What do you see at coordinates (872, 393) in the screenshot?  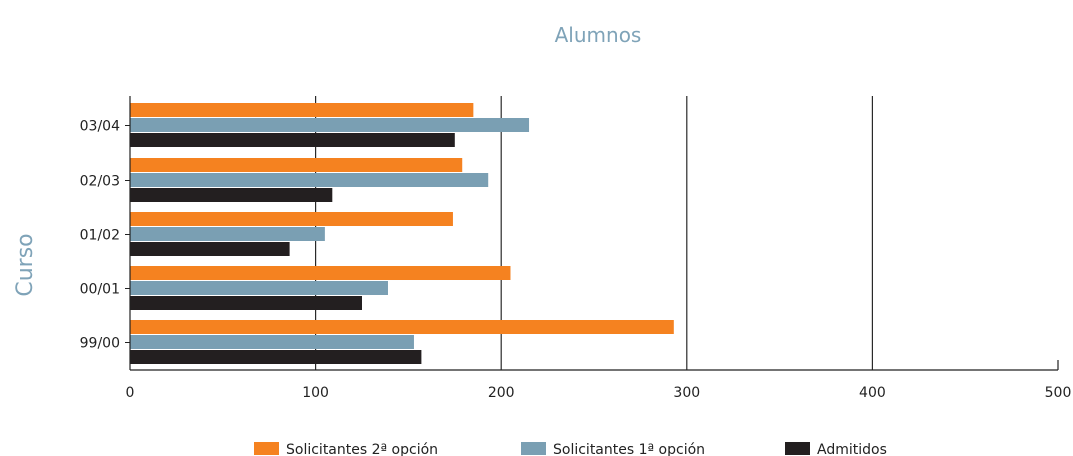 I see `x-tick-label: 400` at bounding box center [872, 393].